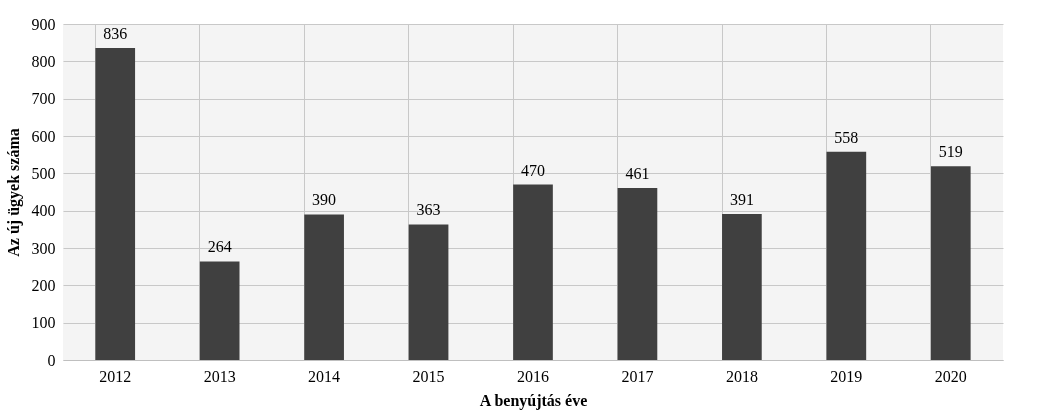 The image size is (1055, 417). Describe the element at coordinates (950, 376) in the screenshot. I see `x-tick-label: 2020` at that location.